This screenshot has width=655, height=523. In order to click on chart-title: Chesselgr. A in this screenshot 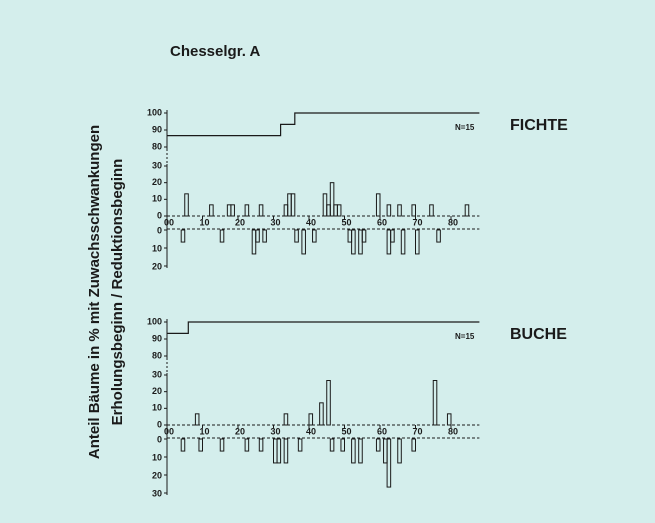, I will do `click(215, 51)`.